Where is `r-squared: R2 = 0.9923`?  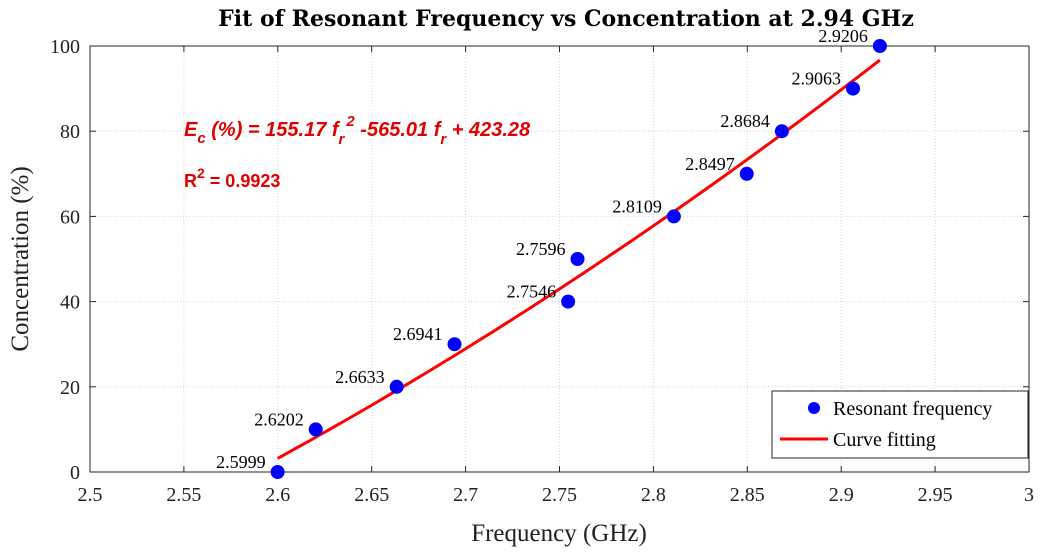 r-squared: R2 = 0.9923 is located at coordinates (232, 178).